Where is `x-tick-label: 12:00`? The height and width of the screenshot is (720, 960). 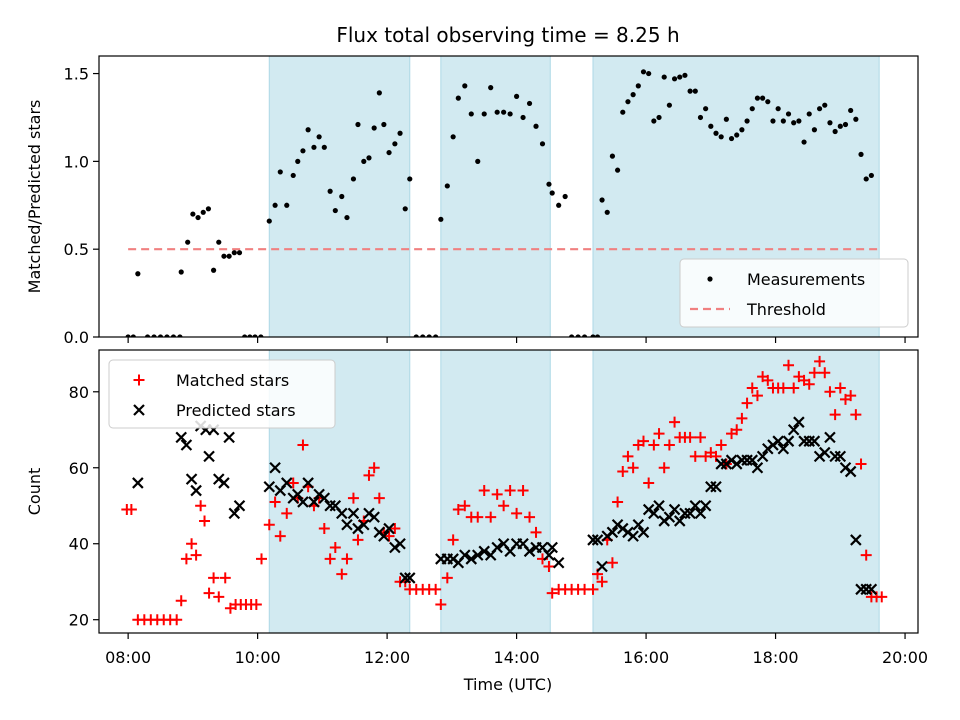
x-tick-label: 12:00 is located at coordinates (387, 657).